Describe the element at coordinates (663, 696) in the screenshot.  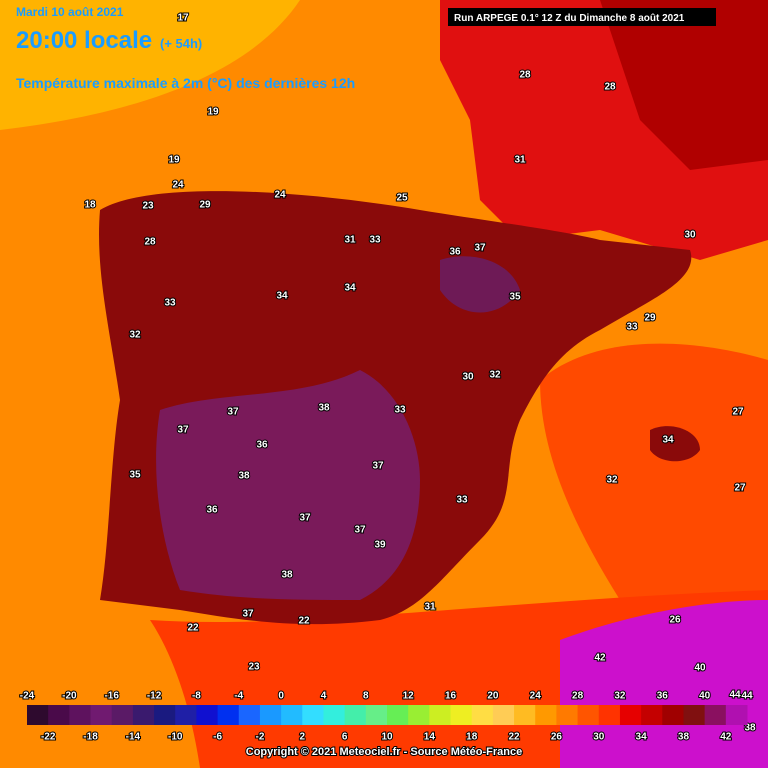
I see `colorbar-tick-label: 36` at that location.